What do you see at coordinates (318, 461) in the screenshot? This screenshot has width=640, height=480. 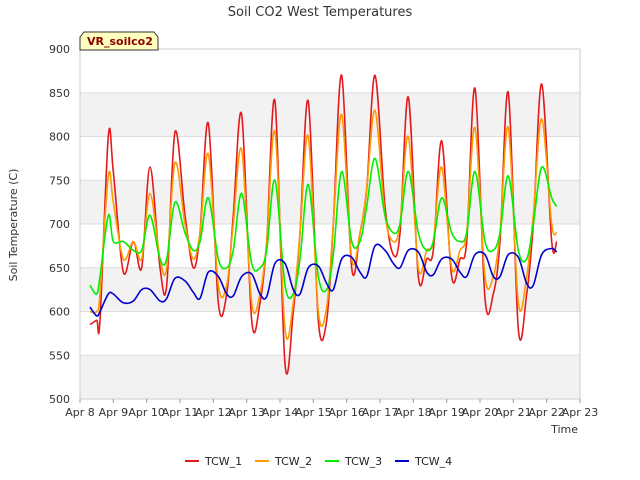 I see `legend: TCW_1 TCW_2 TCW_3 TCW_4` at bounding box center [318, 461].